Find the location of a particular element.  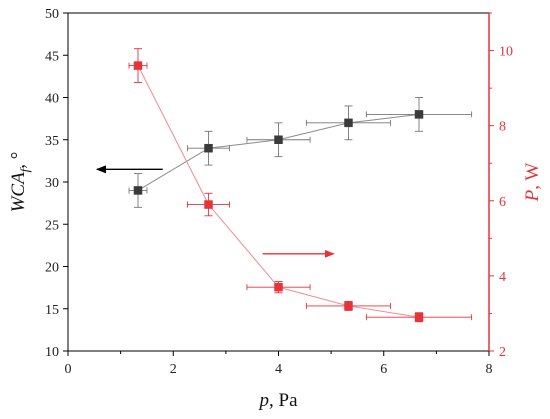

right-y-axis-symbol: P is located at coordinates (532, 195).